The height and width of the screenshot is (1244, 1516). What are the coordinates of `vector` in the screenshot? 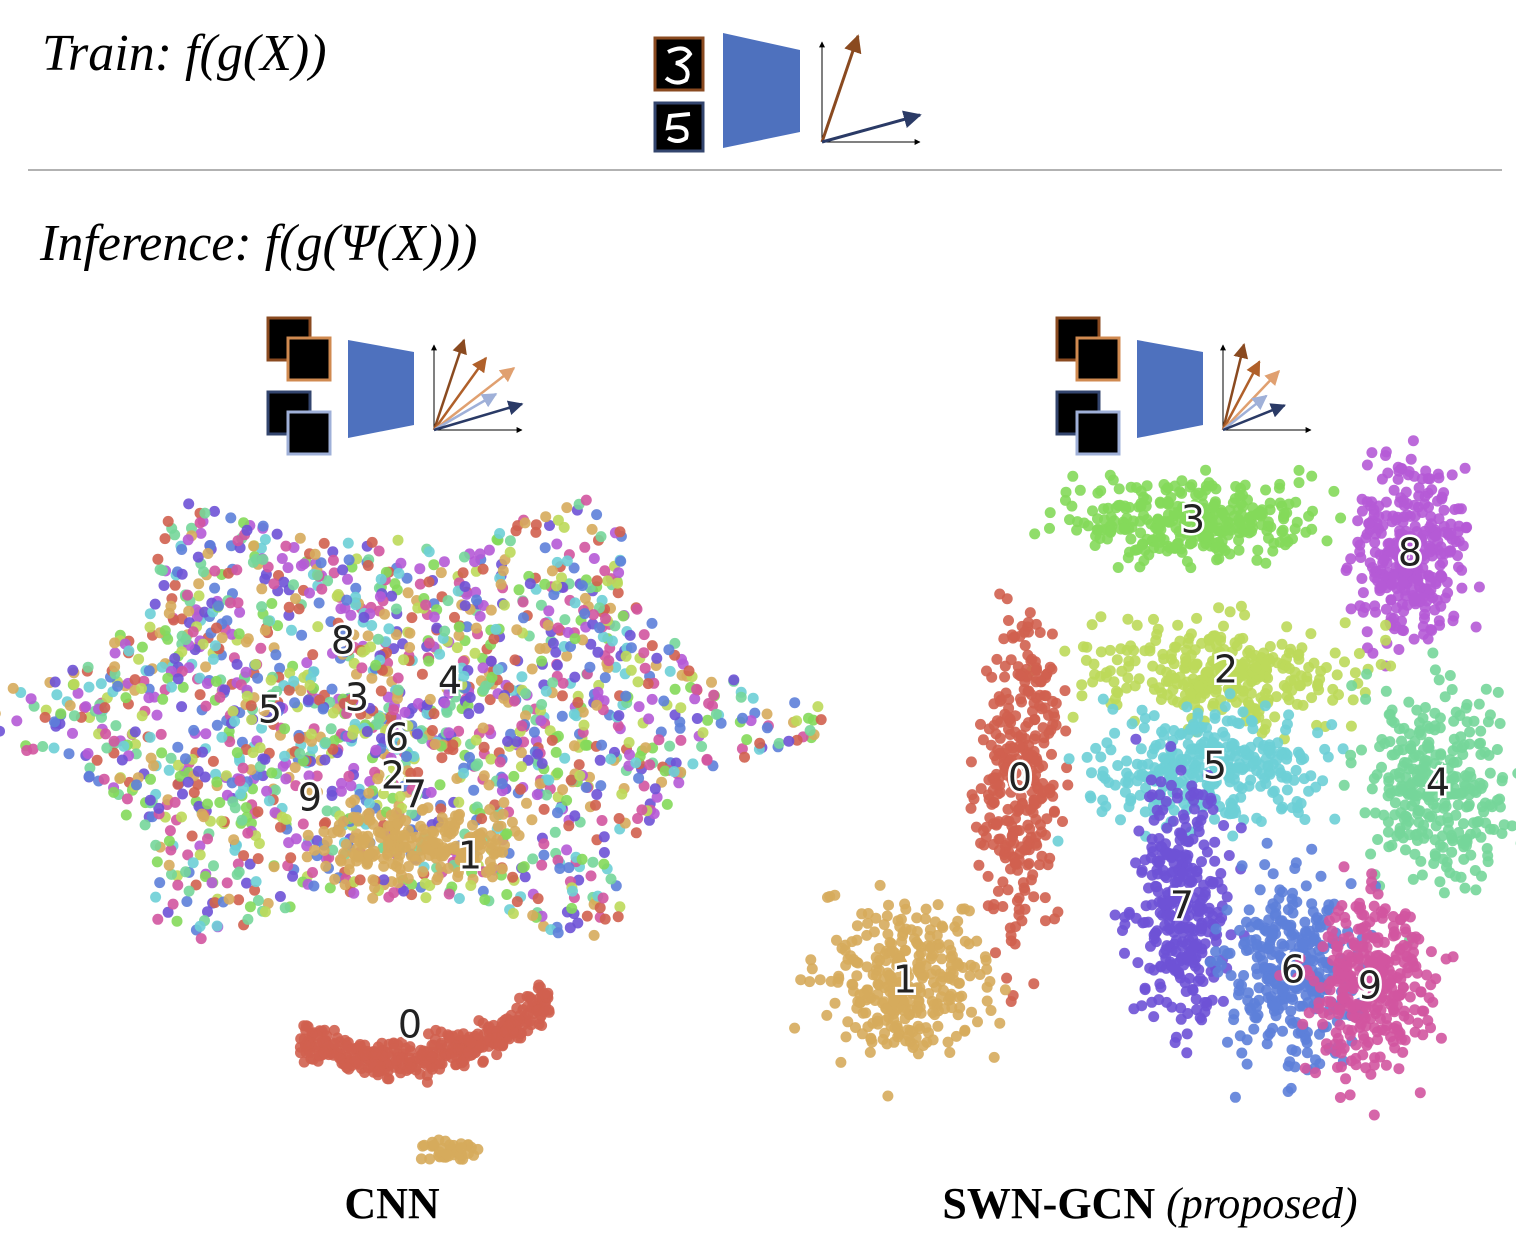 It's located at (1254, 417).